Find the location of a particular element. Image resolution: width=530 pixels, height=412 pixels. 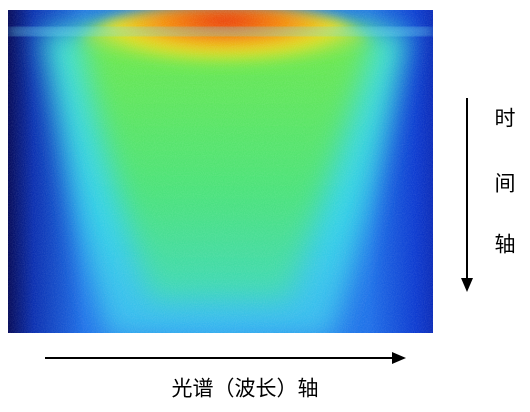

time-axis-char: 间 is located at coordinates (505, 184).